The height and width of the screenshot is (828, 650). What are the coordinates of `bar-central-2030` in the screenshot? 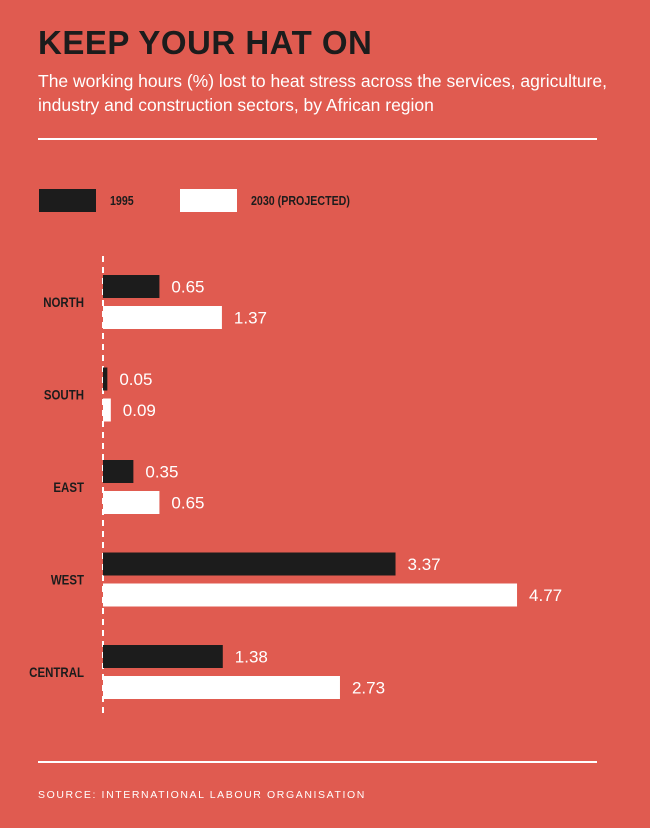 It's located at (221, 687).